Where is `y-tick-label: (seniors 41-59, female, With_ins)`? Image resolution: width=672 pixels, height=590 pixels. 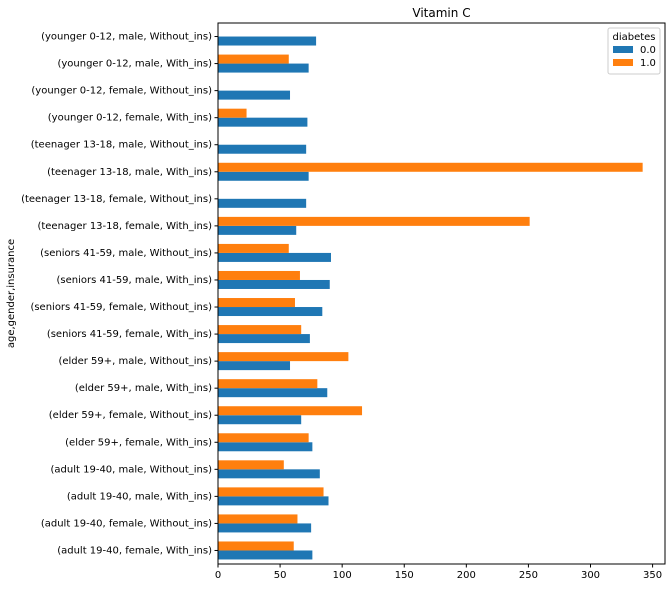 y-tick-label: (seniors 41-59, female, With_ins) is located at coordinates (129, 334).